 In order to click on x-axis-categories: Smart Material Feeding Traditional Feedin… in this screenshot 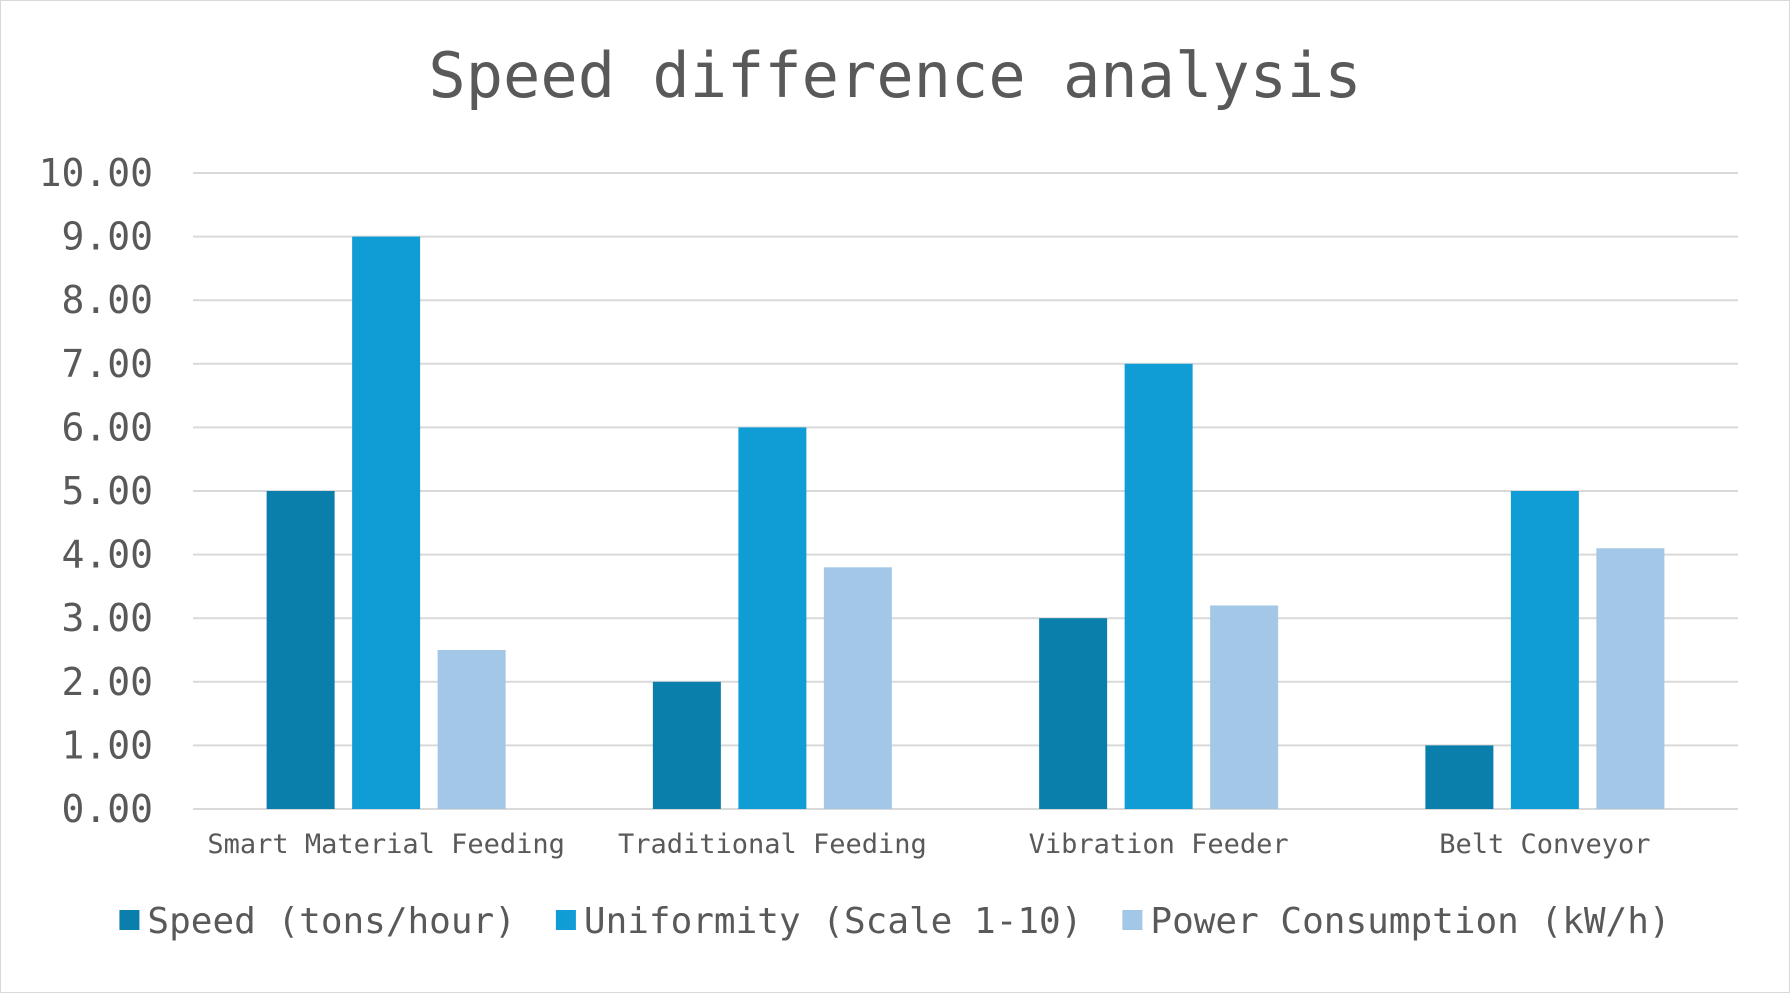, I will do `click(928, 844)`.